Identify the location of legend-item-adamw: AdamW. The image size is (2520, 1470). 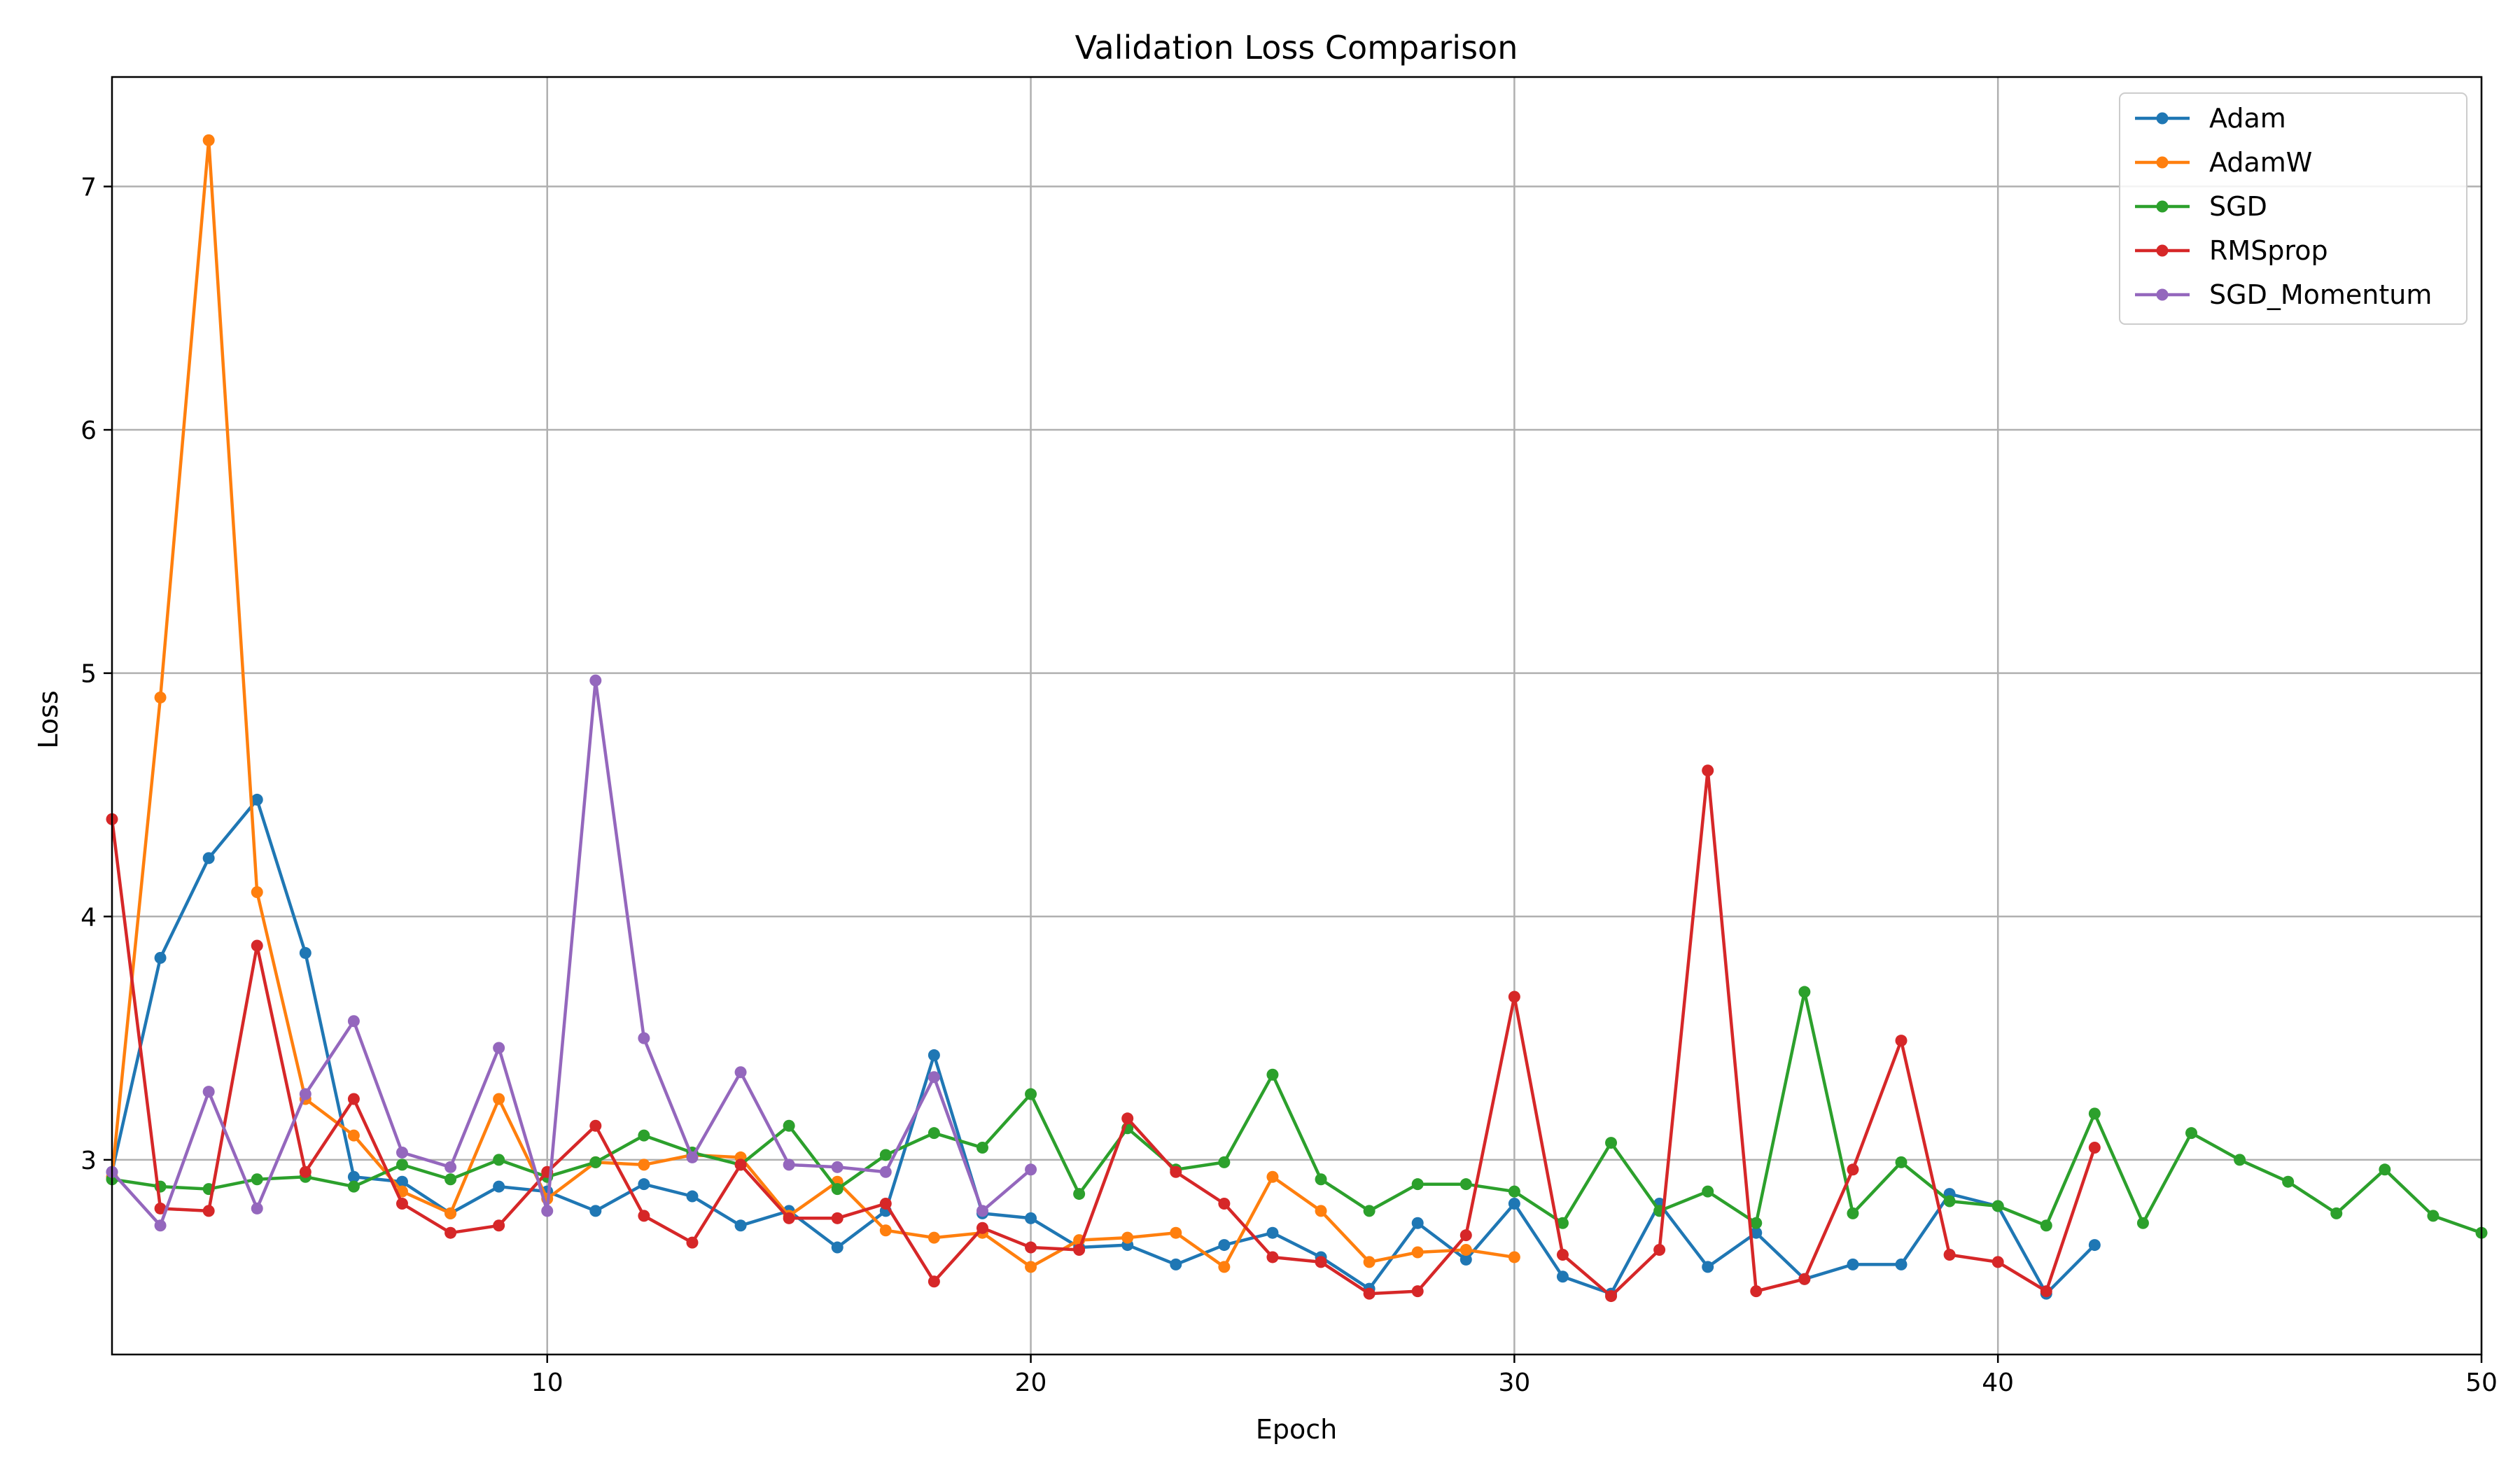
(2223, 162).